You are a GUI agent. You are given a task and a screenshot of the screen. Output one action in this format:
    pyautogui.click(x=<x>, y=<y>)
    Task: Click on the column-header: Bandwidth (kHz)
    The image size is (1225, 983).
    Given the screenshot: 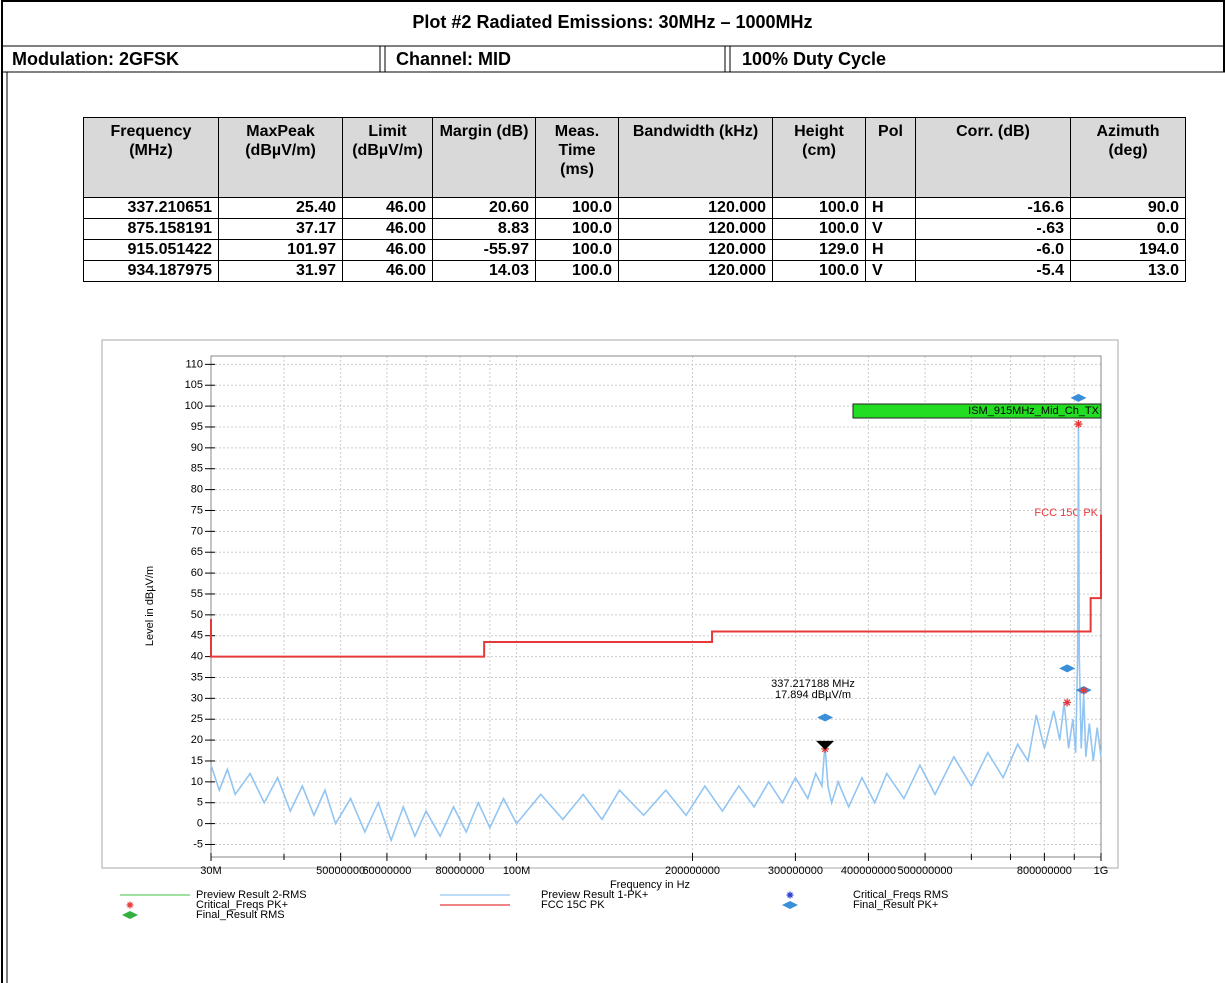 What is the action you would take?
    pyautogui.click(x=695, y=157)
    